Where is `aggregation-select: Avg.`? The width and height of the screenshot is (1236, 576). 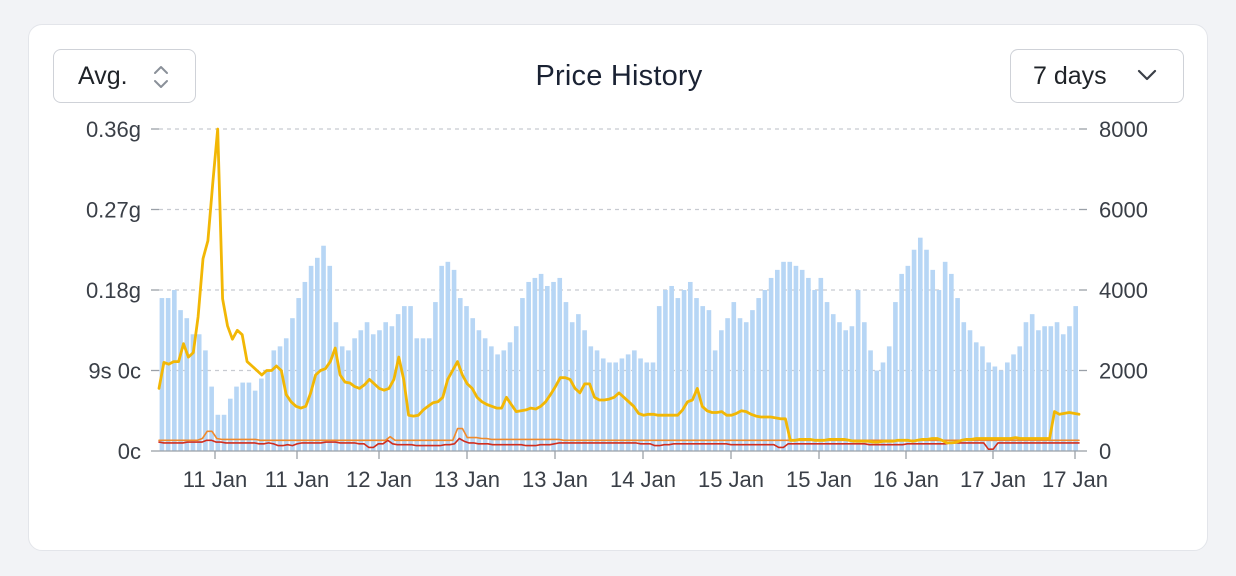 aggregation-select: Avg. is located at coordinates (124, 76).